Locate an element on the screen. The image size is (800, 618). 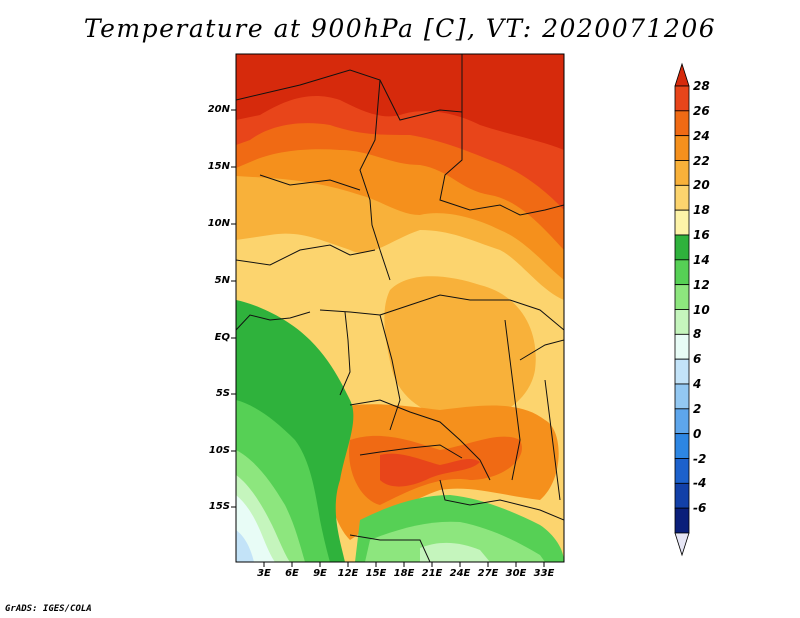
colorbar-label: -6 is located at coordinates (700, 508).